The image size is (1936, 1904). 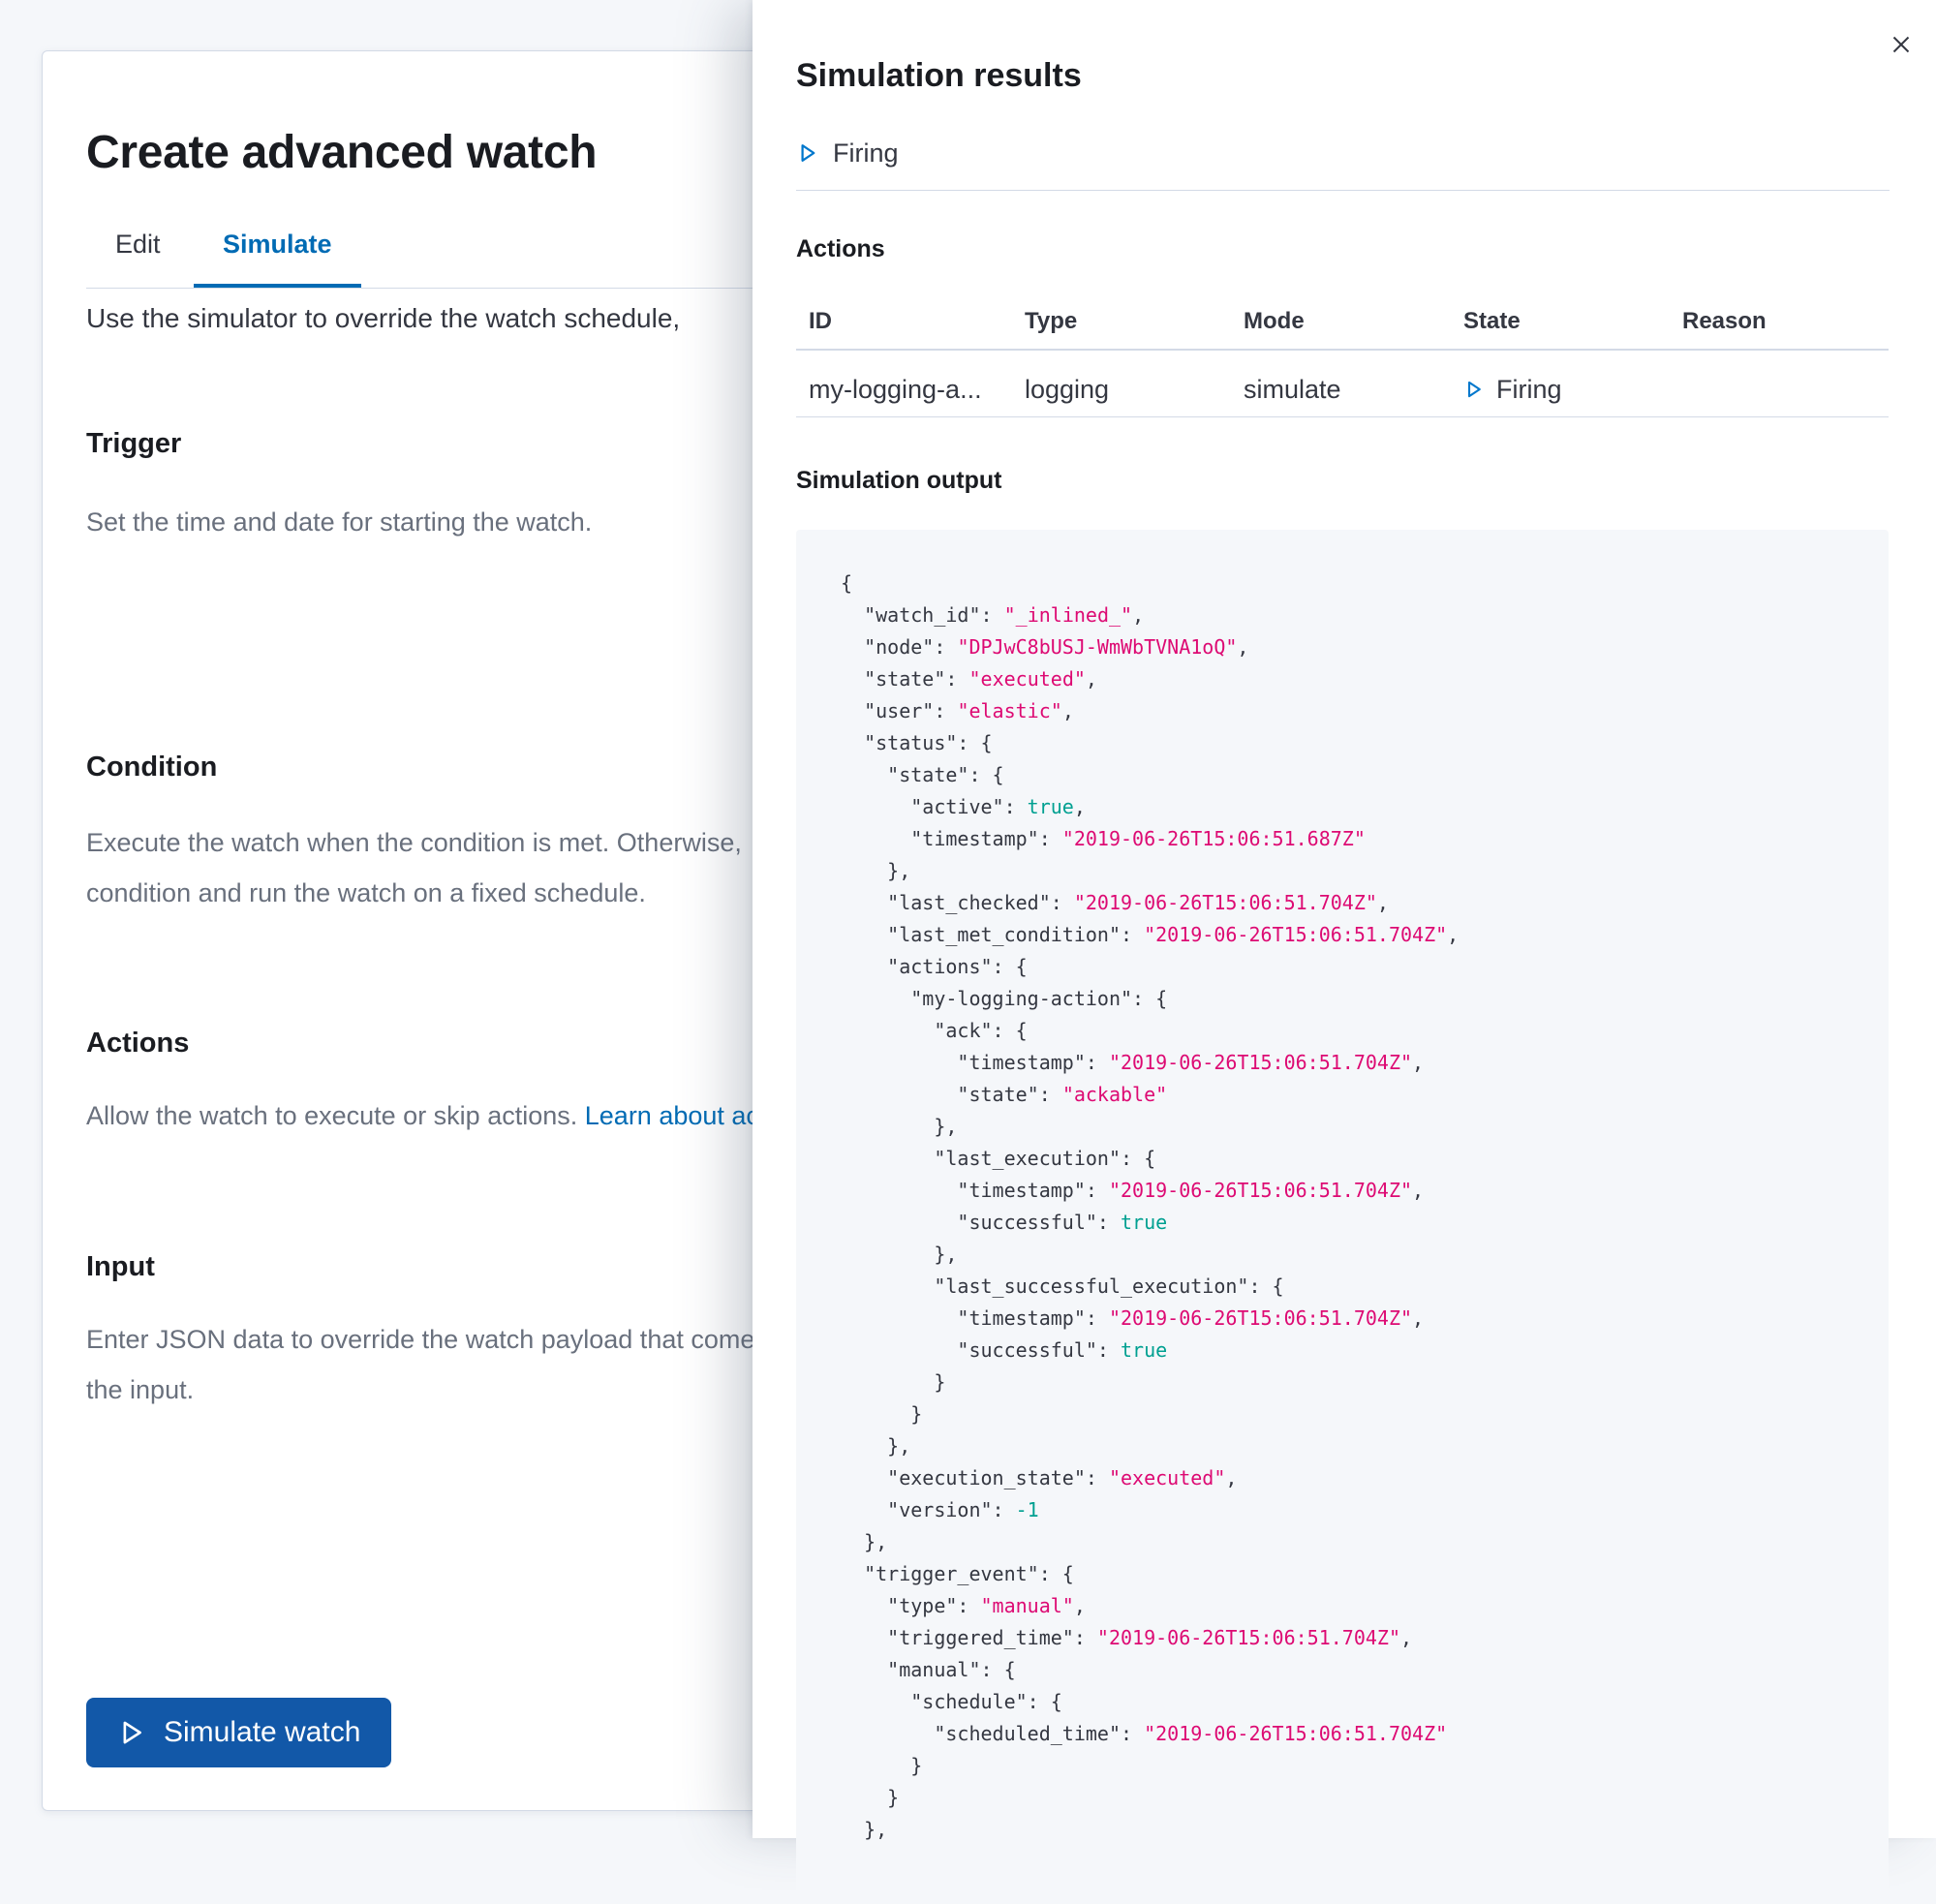 What do you see at coordinates (671, 1115) in the screenshot?
I see `learn-about-actions-link: Learn about ac` at bounding box center [671, 1115].